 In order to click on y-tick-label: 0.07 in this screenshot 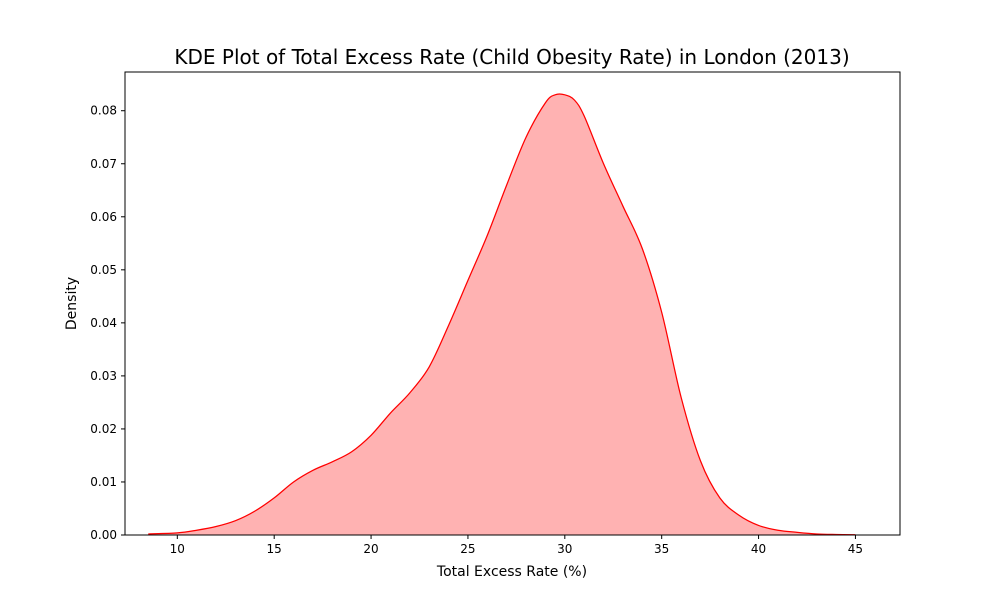, I will do `click(103, 164)`.